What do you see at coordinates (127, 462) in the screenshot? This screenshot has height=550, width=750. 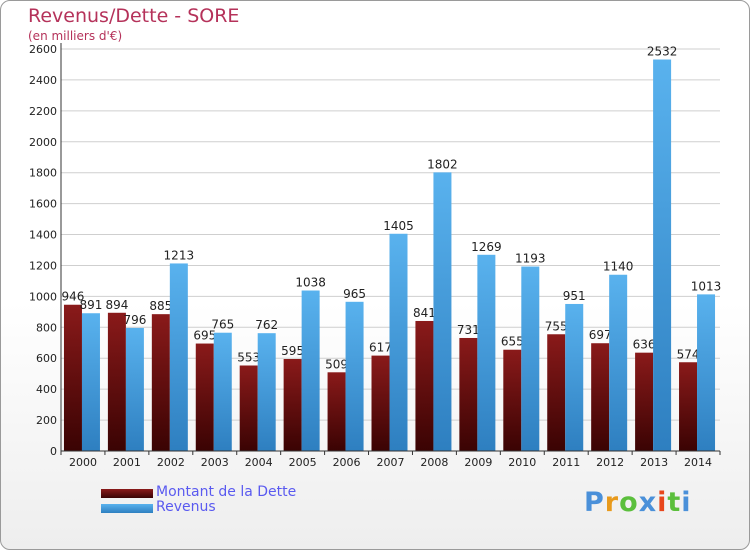 I see `x-tick-label: 2001` at bounding box center [127, 462].